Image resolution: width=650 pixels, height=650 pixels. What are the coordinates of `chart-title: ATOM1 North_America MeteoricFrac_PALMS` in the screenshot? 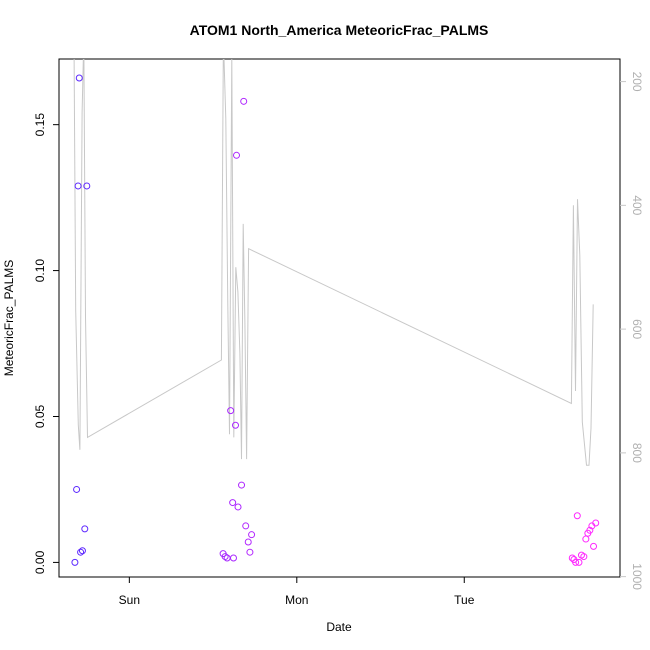 It's located at (339, 30).